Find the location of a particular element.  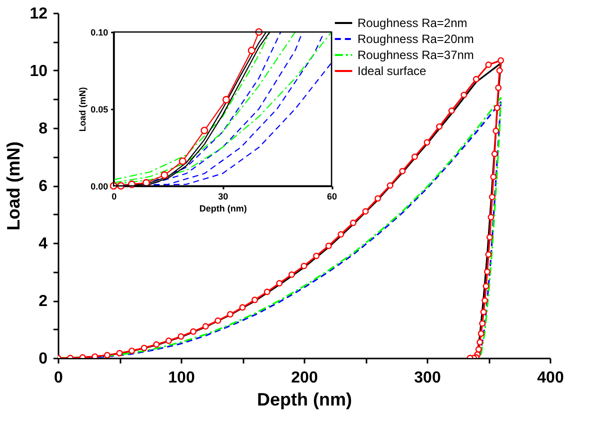

y-tick-label: 0.05 is located at coordinates (99, 109).